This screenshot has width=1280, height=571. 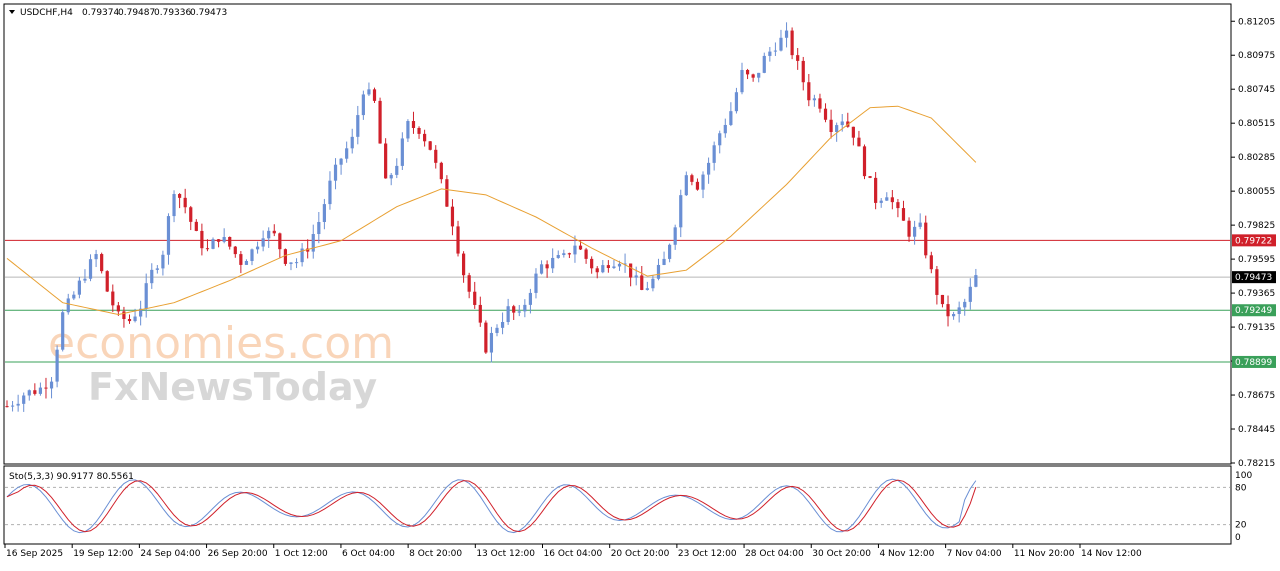 I want to click on price-tick-label: 0.81205, so click(x=1256, y=22).